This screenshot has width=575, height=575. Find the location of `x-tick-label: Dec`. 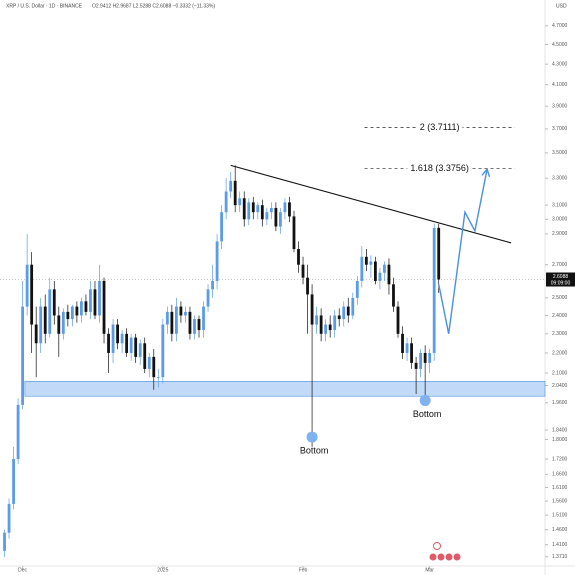

x-tick-label: Dec is located at coordinates (22, 570).